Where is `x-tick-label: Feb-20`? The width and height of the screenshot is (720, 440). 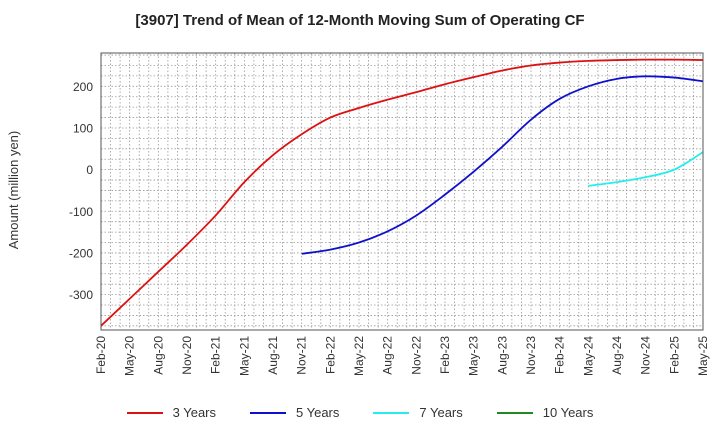
x-tick-label: Feb-20 is located at coordinates (101, 355).